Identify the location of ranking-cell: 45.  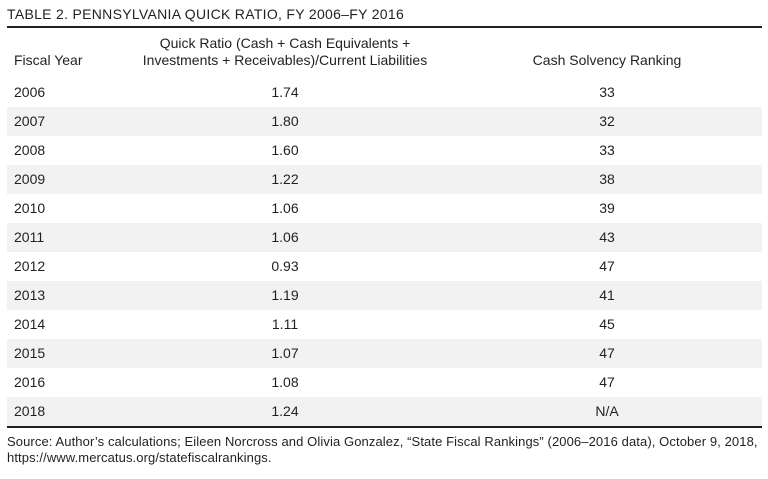
(607, 324).